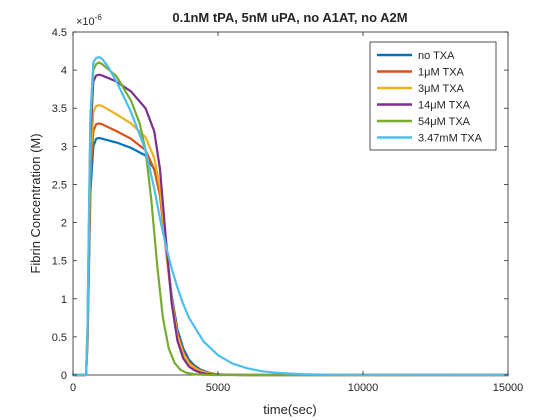 The width and height of the screenshot is (560, 420). Describe the element at coordinates (436, 56) in the screenshot. I see `legend-label: no TXA` at that location.